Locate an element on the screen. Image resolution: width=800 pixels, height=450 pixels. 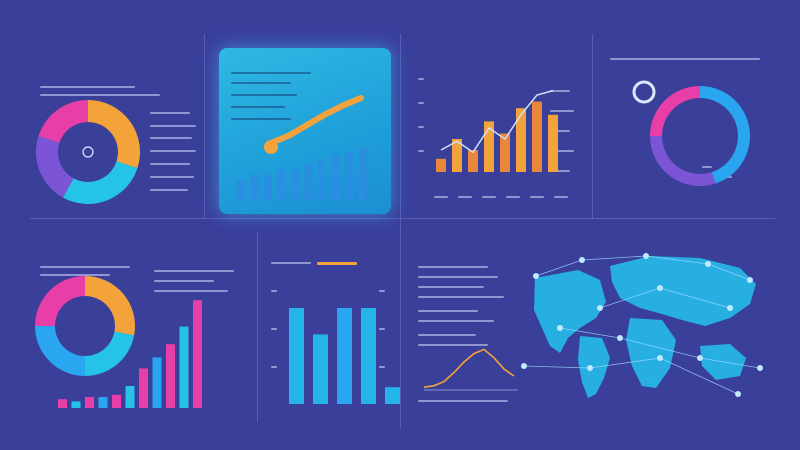
horizontal-divider is located at coordinates (402, 218).